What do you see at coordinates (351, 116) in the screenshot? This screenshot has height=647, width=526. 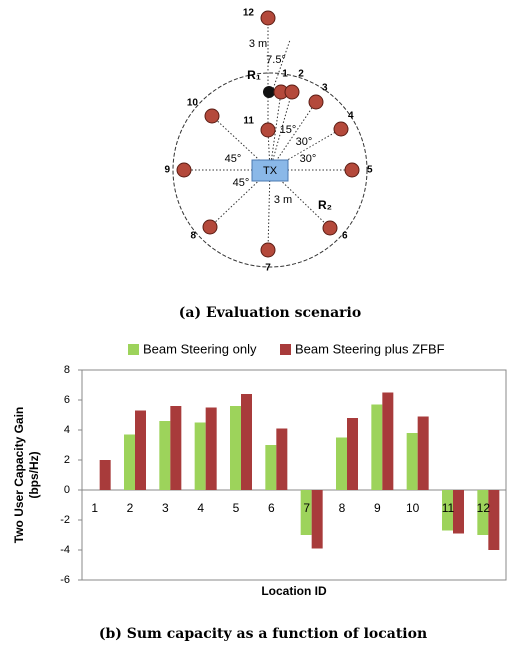 I see `node-label: 4` at bounding box center [351, 116].